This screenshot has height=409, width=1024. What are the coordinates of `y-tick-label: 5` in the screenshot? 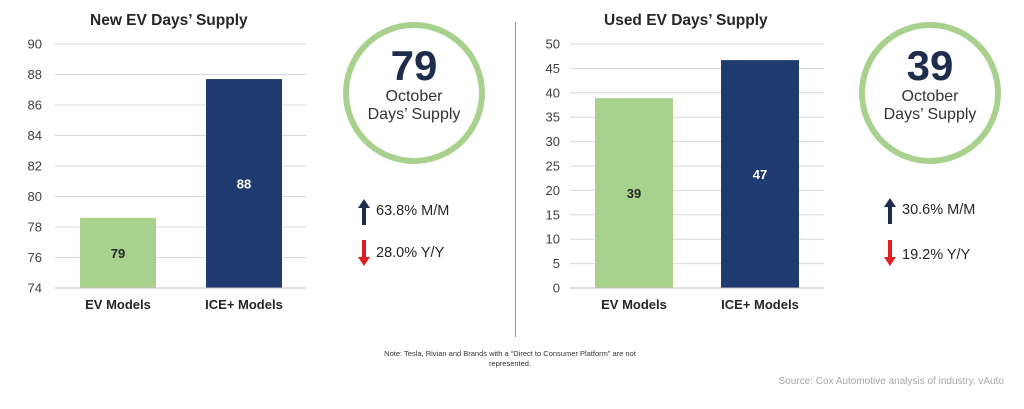 It's located at (556, 263).